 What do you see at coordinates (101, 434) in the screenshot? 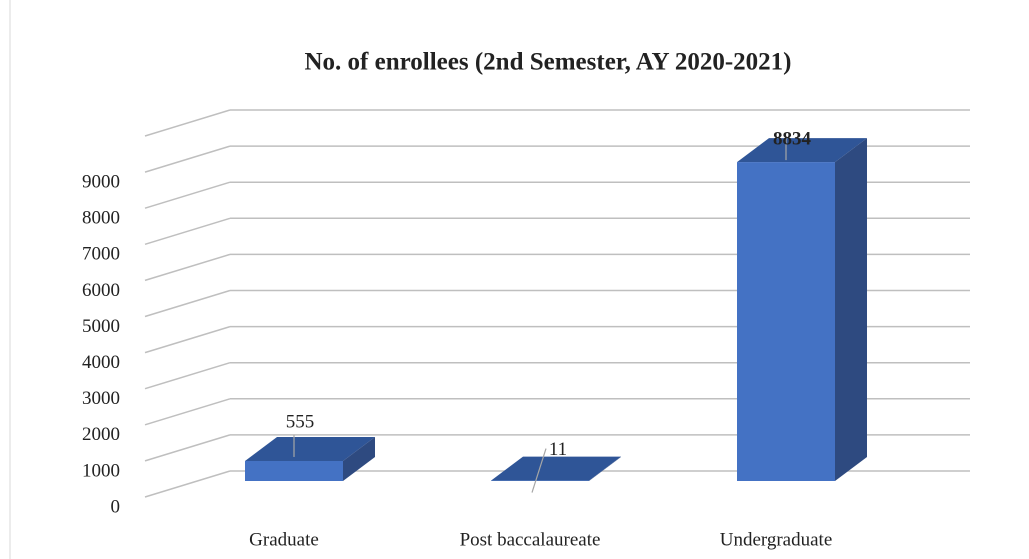
I see `y-tick-label: 2000` at bounding box center [101, 434].